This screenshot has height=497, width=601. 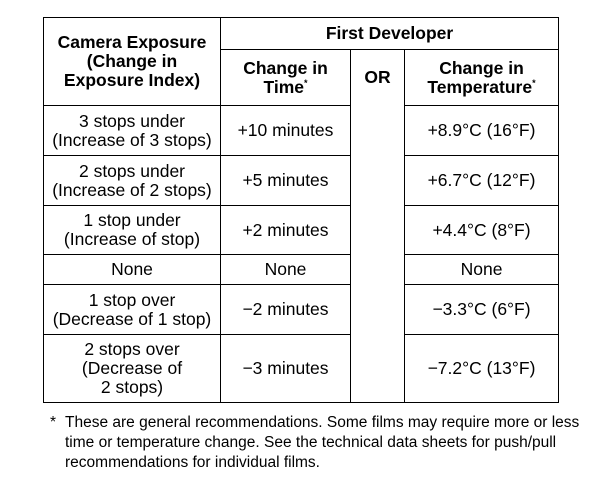 What do you see at coordinates (285, 180) in the screenshot?
I see `time-cell: +5 minutes` at bounding box center [285, 180].